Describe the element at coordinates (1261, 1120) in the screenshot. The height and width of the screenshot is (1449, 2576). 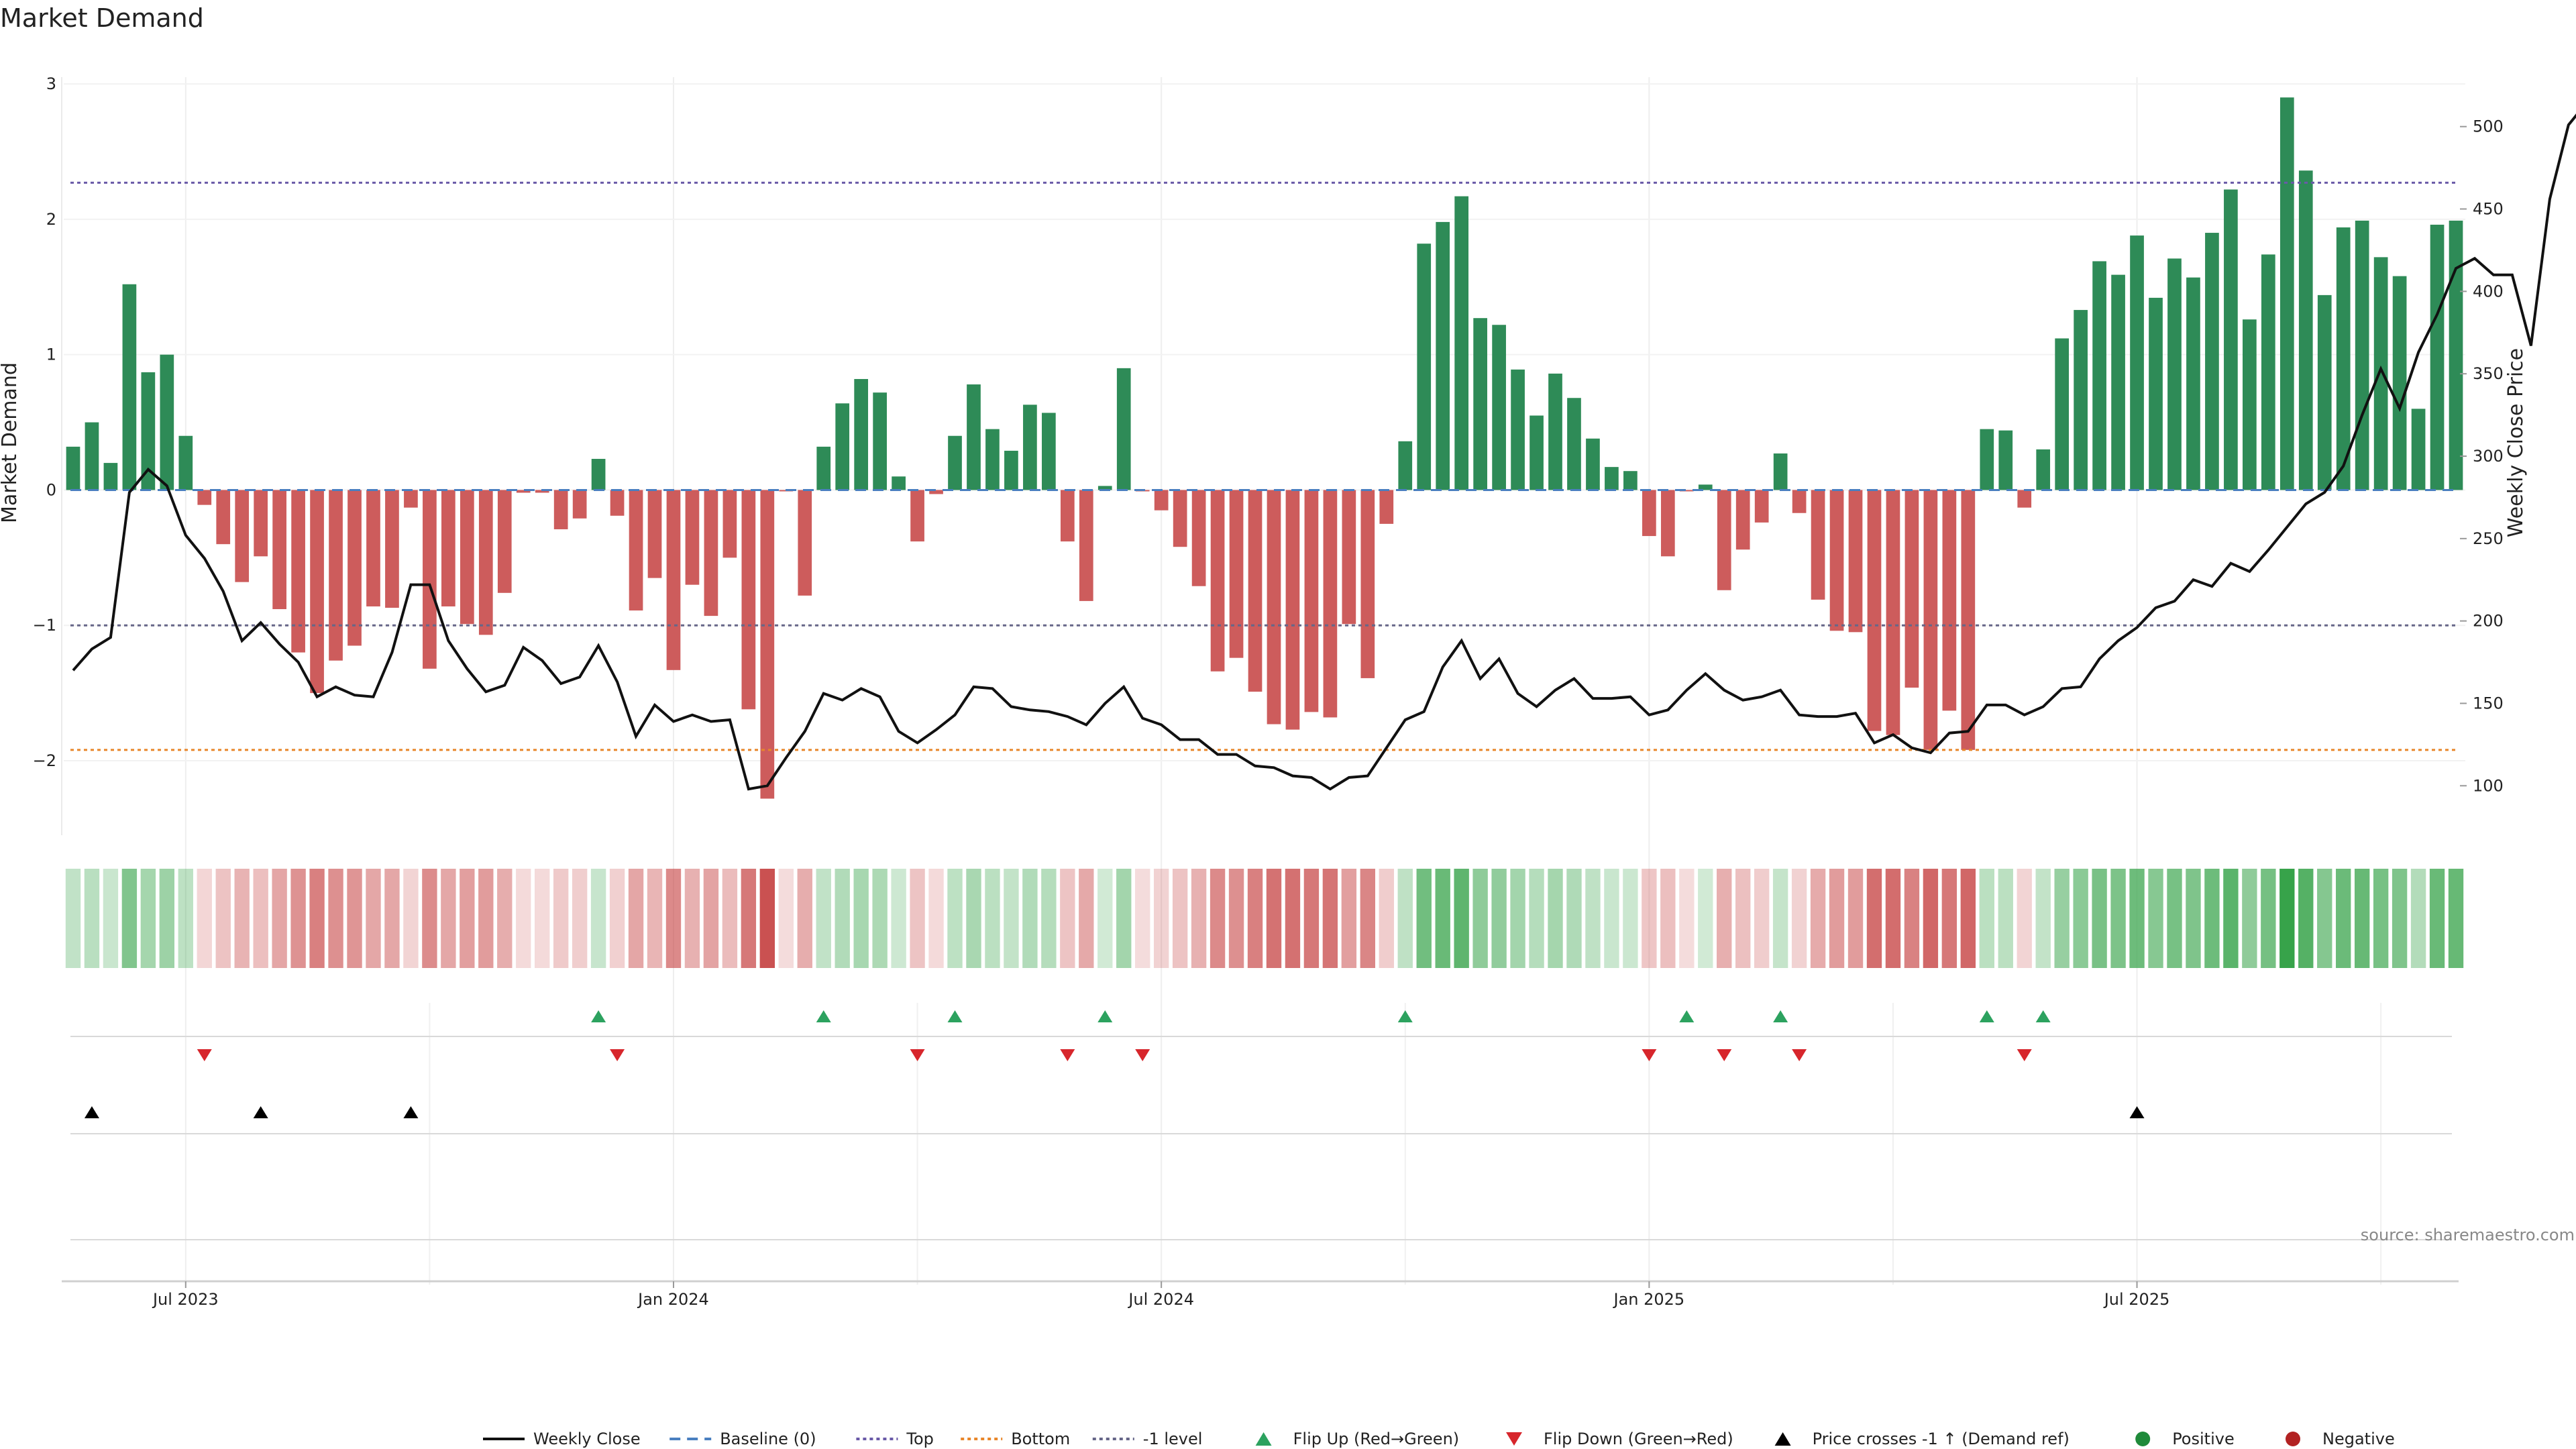
I see `price-cross-band` at that location.